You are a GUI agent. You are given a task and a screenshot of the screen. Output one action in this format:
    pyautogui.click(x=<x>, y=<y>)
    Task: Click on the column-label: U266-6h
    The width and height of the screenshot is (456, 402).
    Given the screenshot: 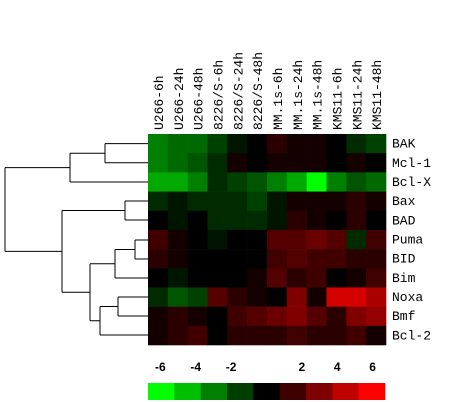 What is the action you would take?
    pyautogui.click(x=159, y=102)
    